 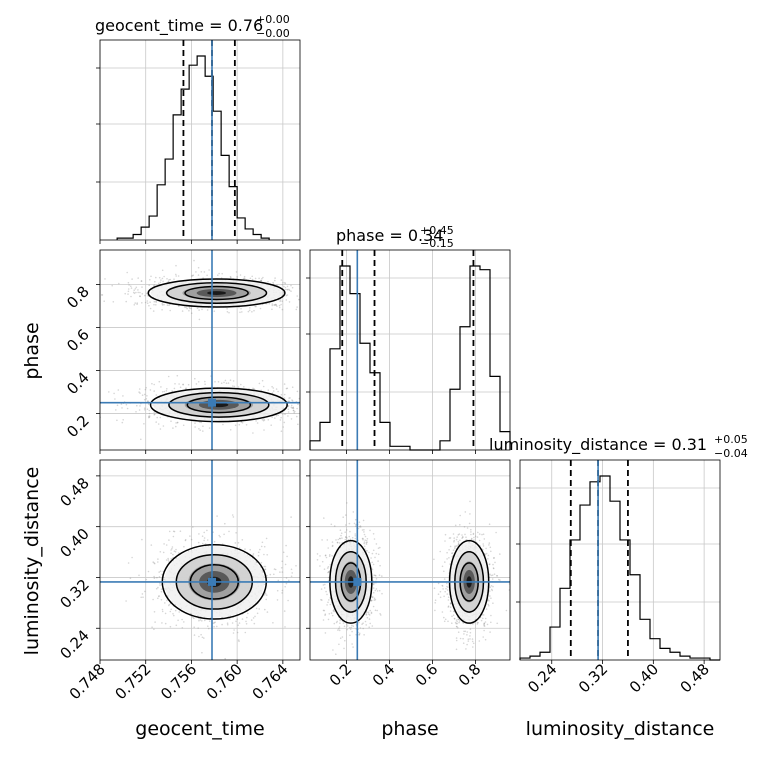 What do you see at coordinates (409, 729) in the screenshot?
I see `xlabel-phase: phase` at bounding box center [409, 729].